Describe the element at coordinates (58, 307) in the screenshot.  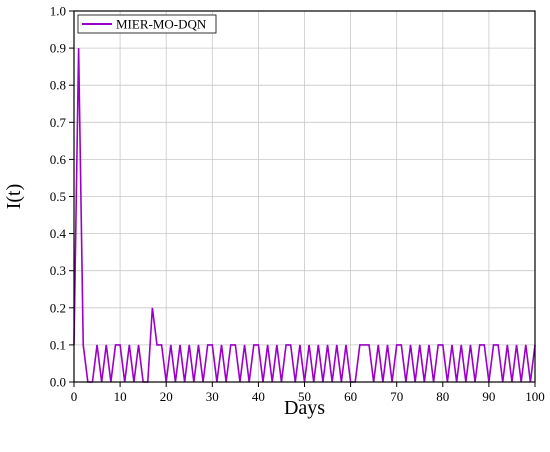
I see `y-tick-label: 0.2` at that location.